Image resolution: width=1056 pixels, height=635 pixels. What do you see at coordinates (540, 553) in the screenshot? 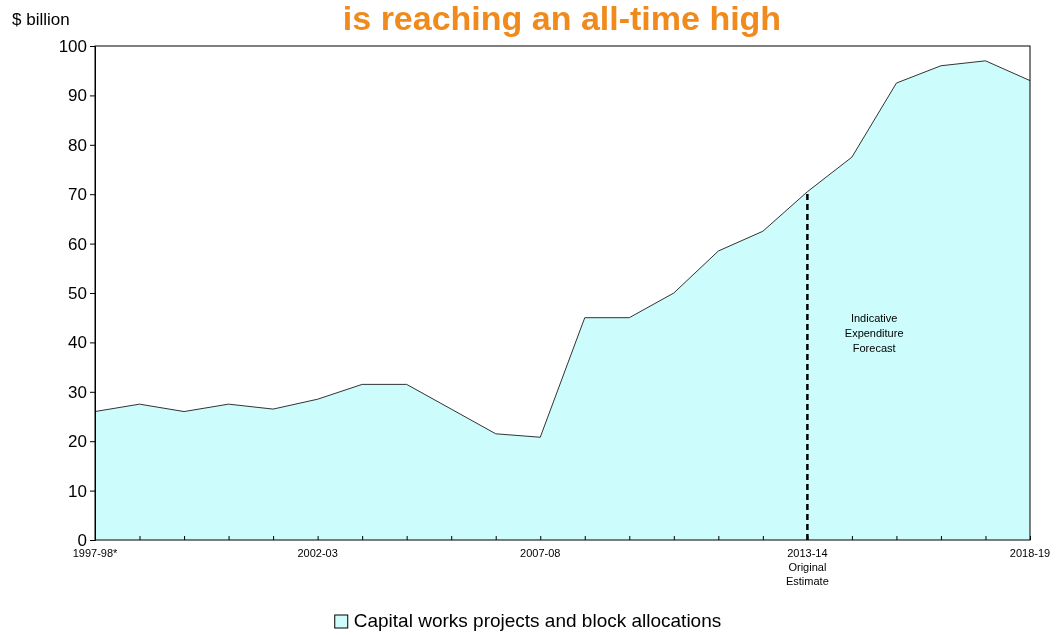
I see `x-tick-label: 2007-08` at bounding box center [540, 553].